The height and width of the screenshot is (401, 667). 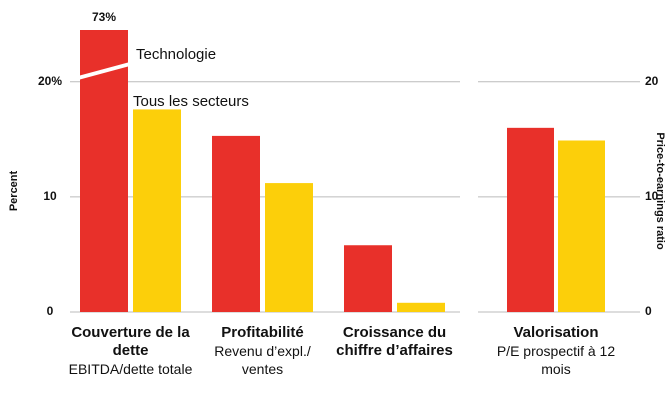 What do you see at coordinates (50, 81) in the screenshot?
I see `y-tick-label: 20%` at bounding box center [50, 81].